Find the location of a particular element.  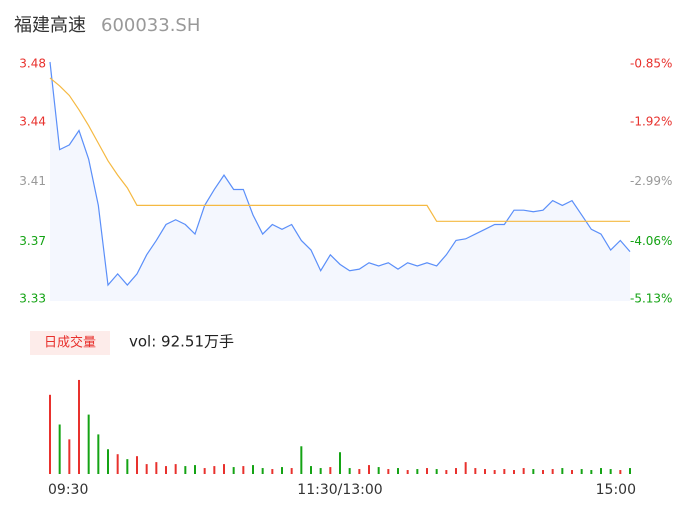

y-tick-label: 3.41 is located at coordinates (32, 181).